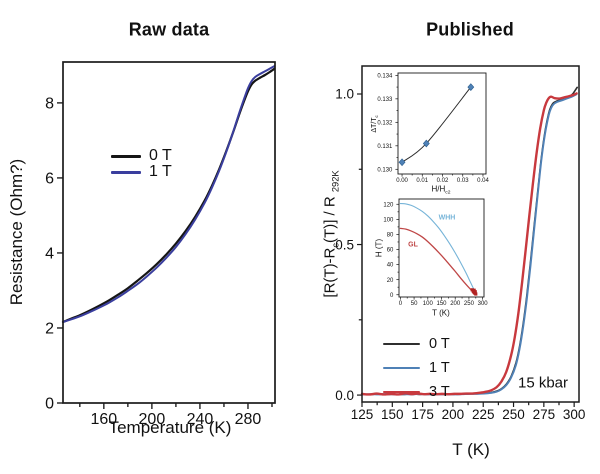 Image resolution: width=600 pixels, height=474 pixels. What do you see at coordinates (169, 29) in the screenshot?
I see `left-panel-title: Raw data` at bounding box center [169, 29].